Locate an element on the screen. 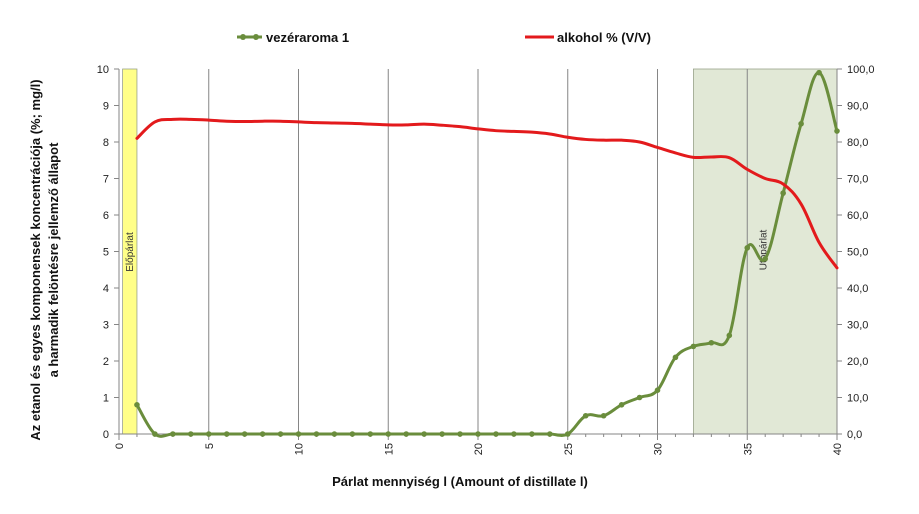 The height and width of the screenshot is (514, 919). y-left-tick-label: 8 is located at coordinates (106, 143).